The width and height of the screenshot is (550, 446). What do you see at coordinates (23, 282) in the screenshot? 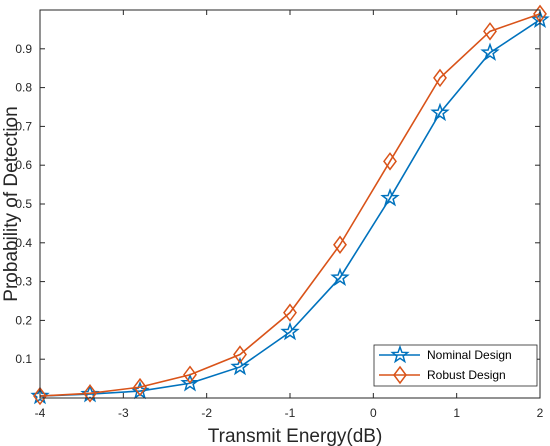
I see `y-tick-label: 0.3` at bounding box center [23, 282].